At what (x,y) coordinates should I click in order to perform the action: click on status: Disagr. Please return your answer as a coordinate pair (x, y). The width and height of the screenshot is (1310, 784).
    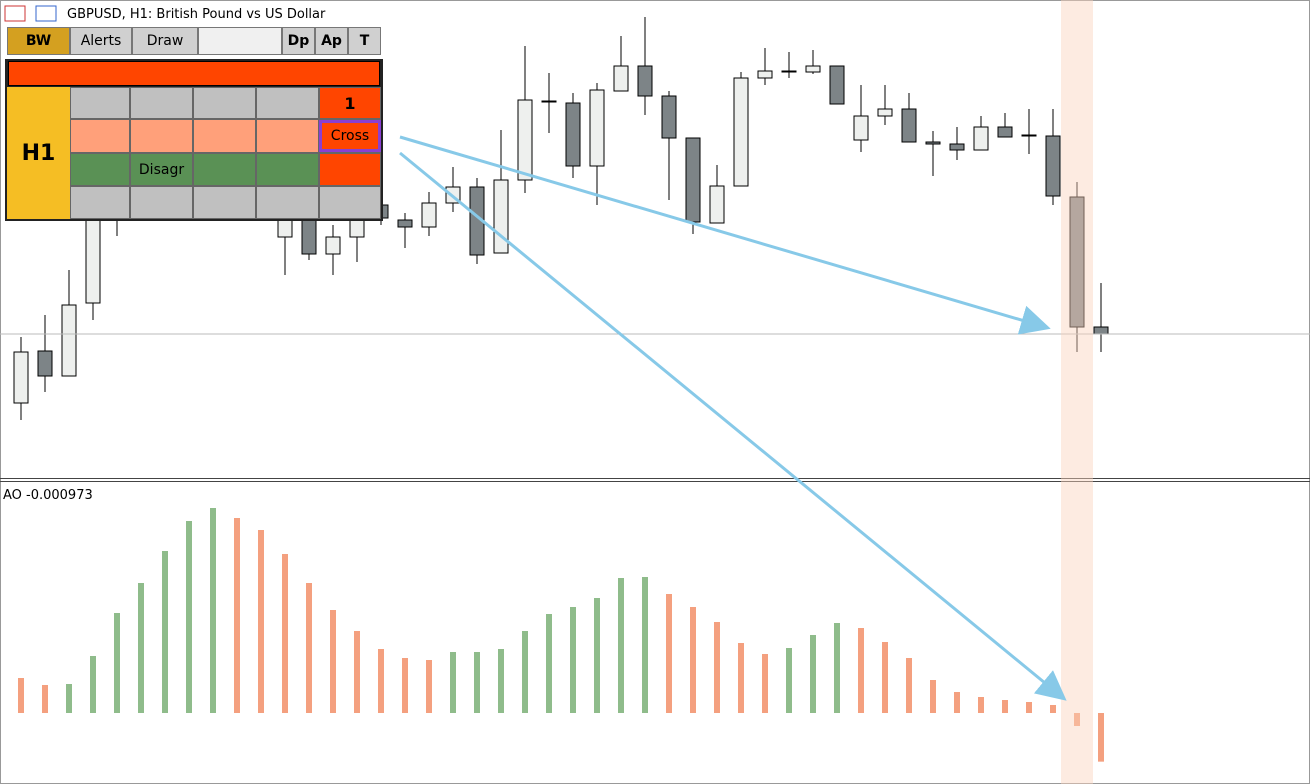
    Looking at the image, I should click on (161, 169).